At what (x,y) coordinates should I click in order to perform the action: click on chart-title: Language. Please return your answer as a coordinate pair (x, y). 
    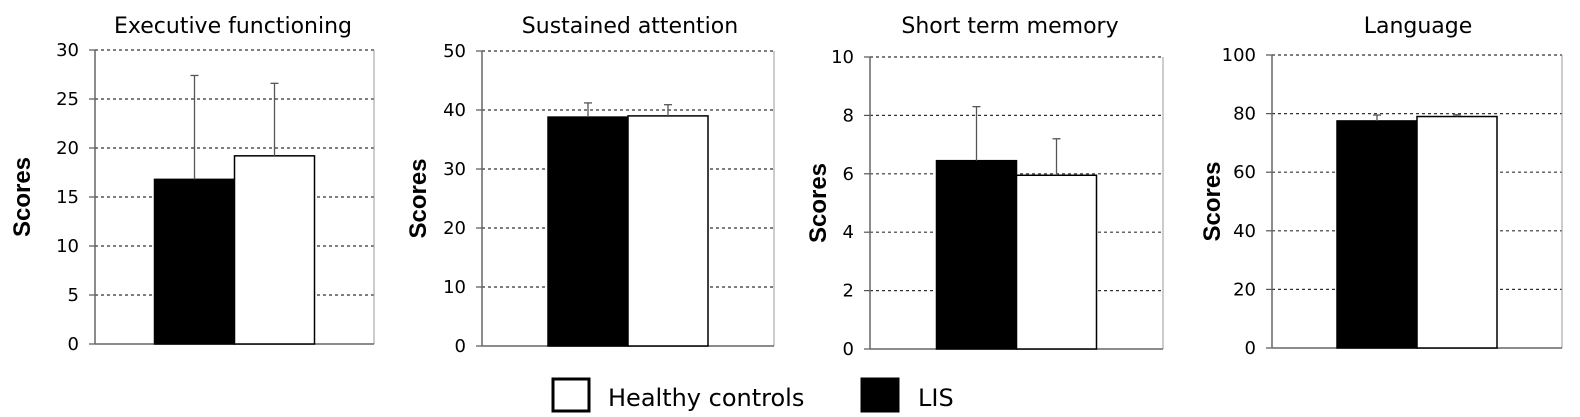
    Looking at the image, I should click on (1418, 26).